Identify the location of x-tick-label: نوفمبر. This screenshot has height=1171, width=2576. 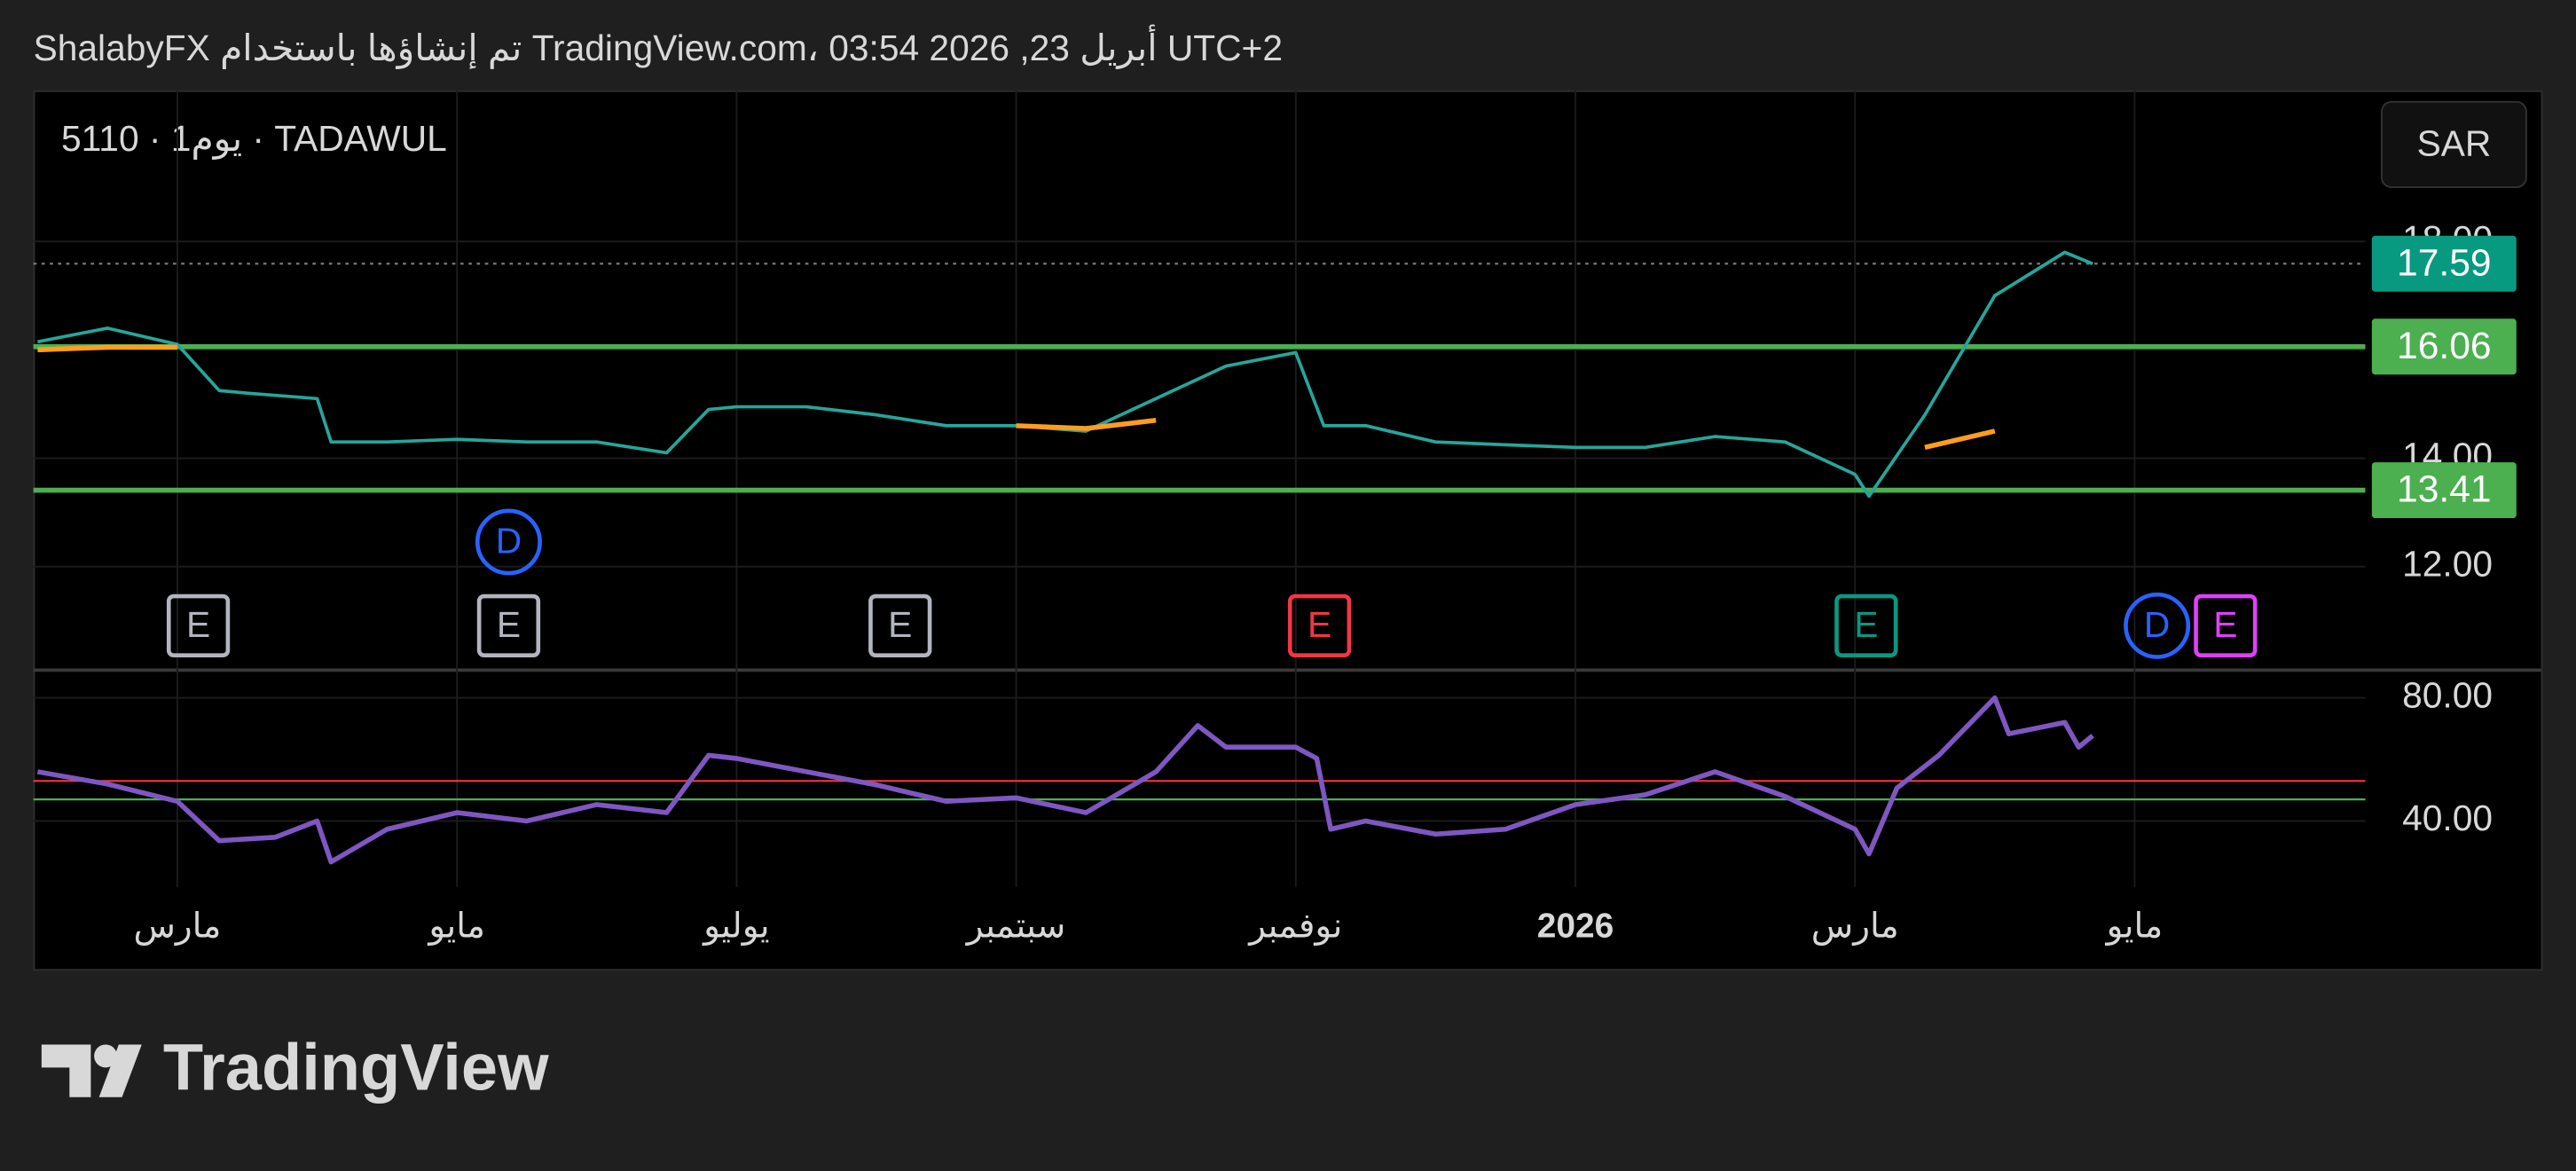
(1294, 926).